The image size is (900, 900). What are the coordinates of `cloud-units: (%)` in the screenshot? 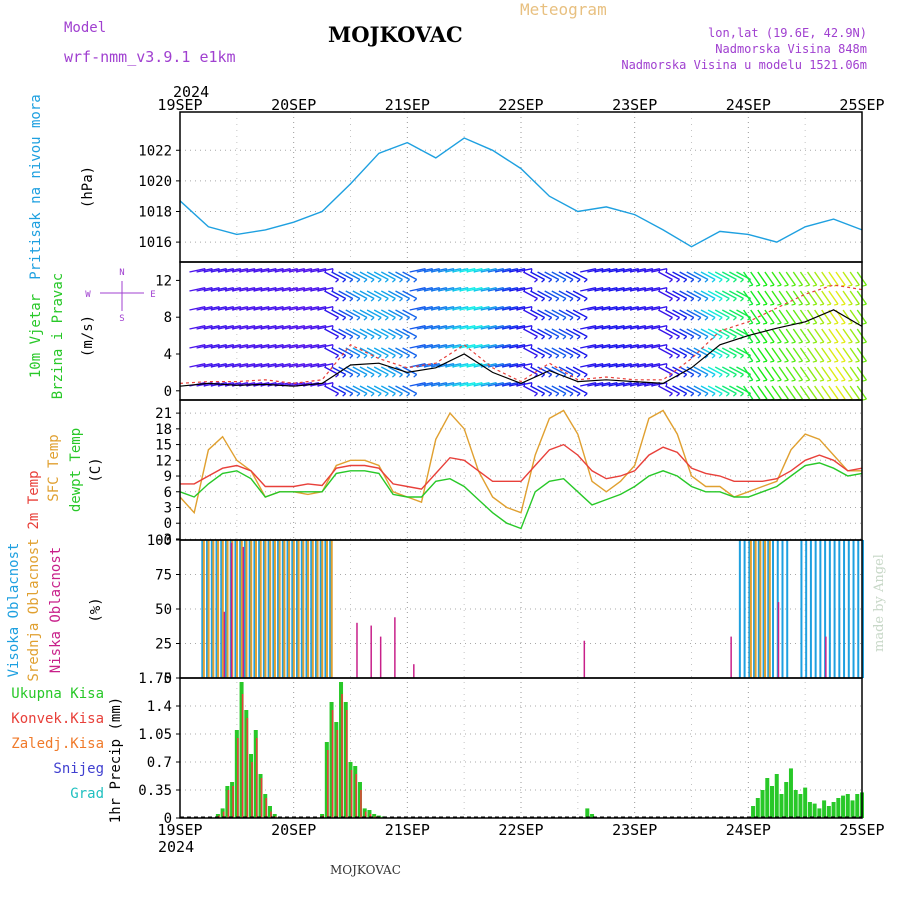 It's located at (96, 609).